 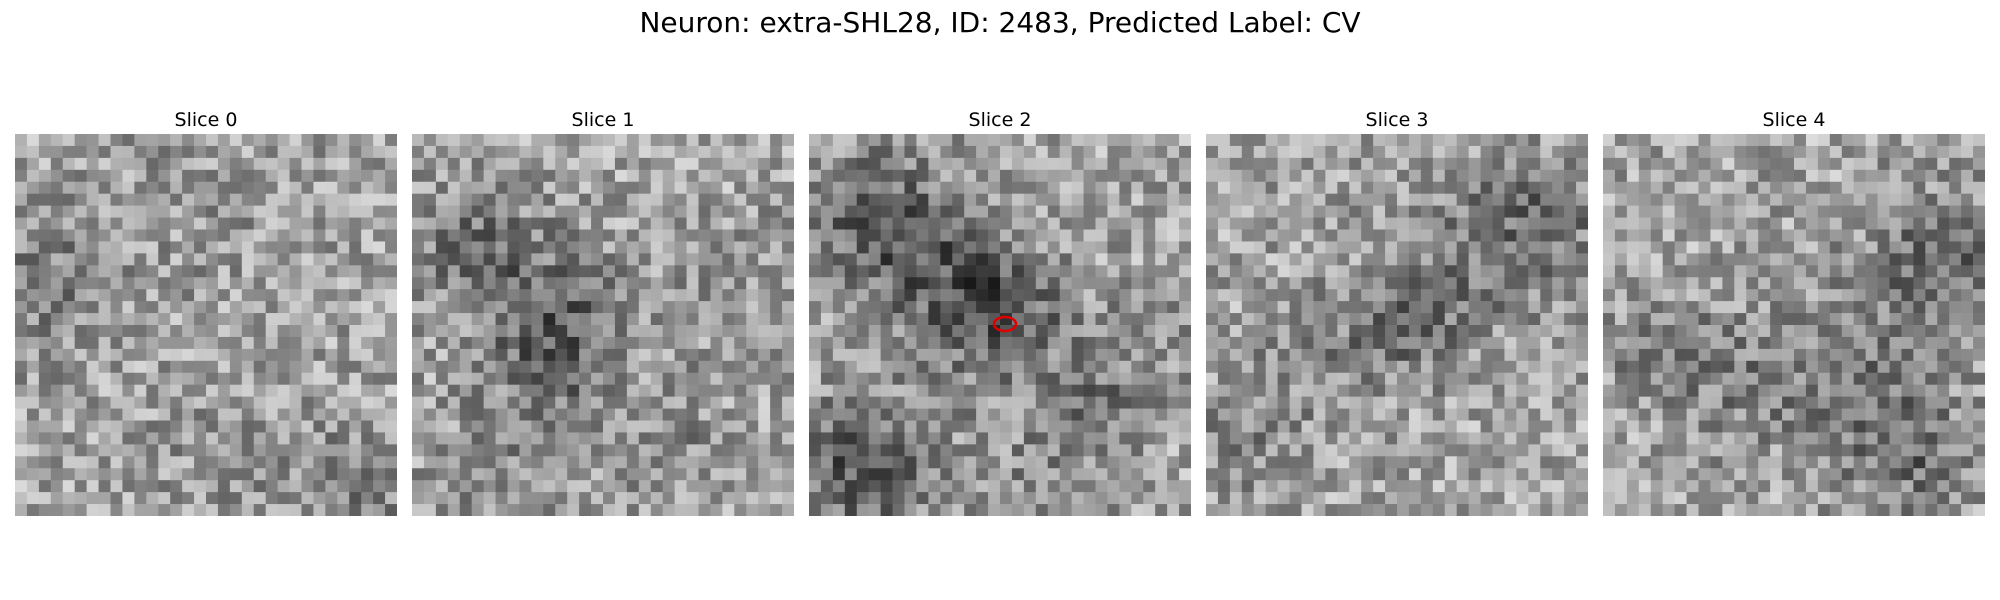 What do you see at coordinates (1397, 120) in the screenshot?
I see `slice-title-3: Slice 3` at bounding box center [1397, 120].